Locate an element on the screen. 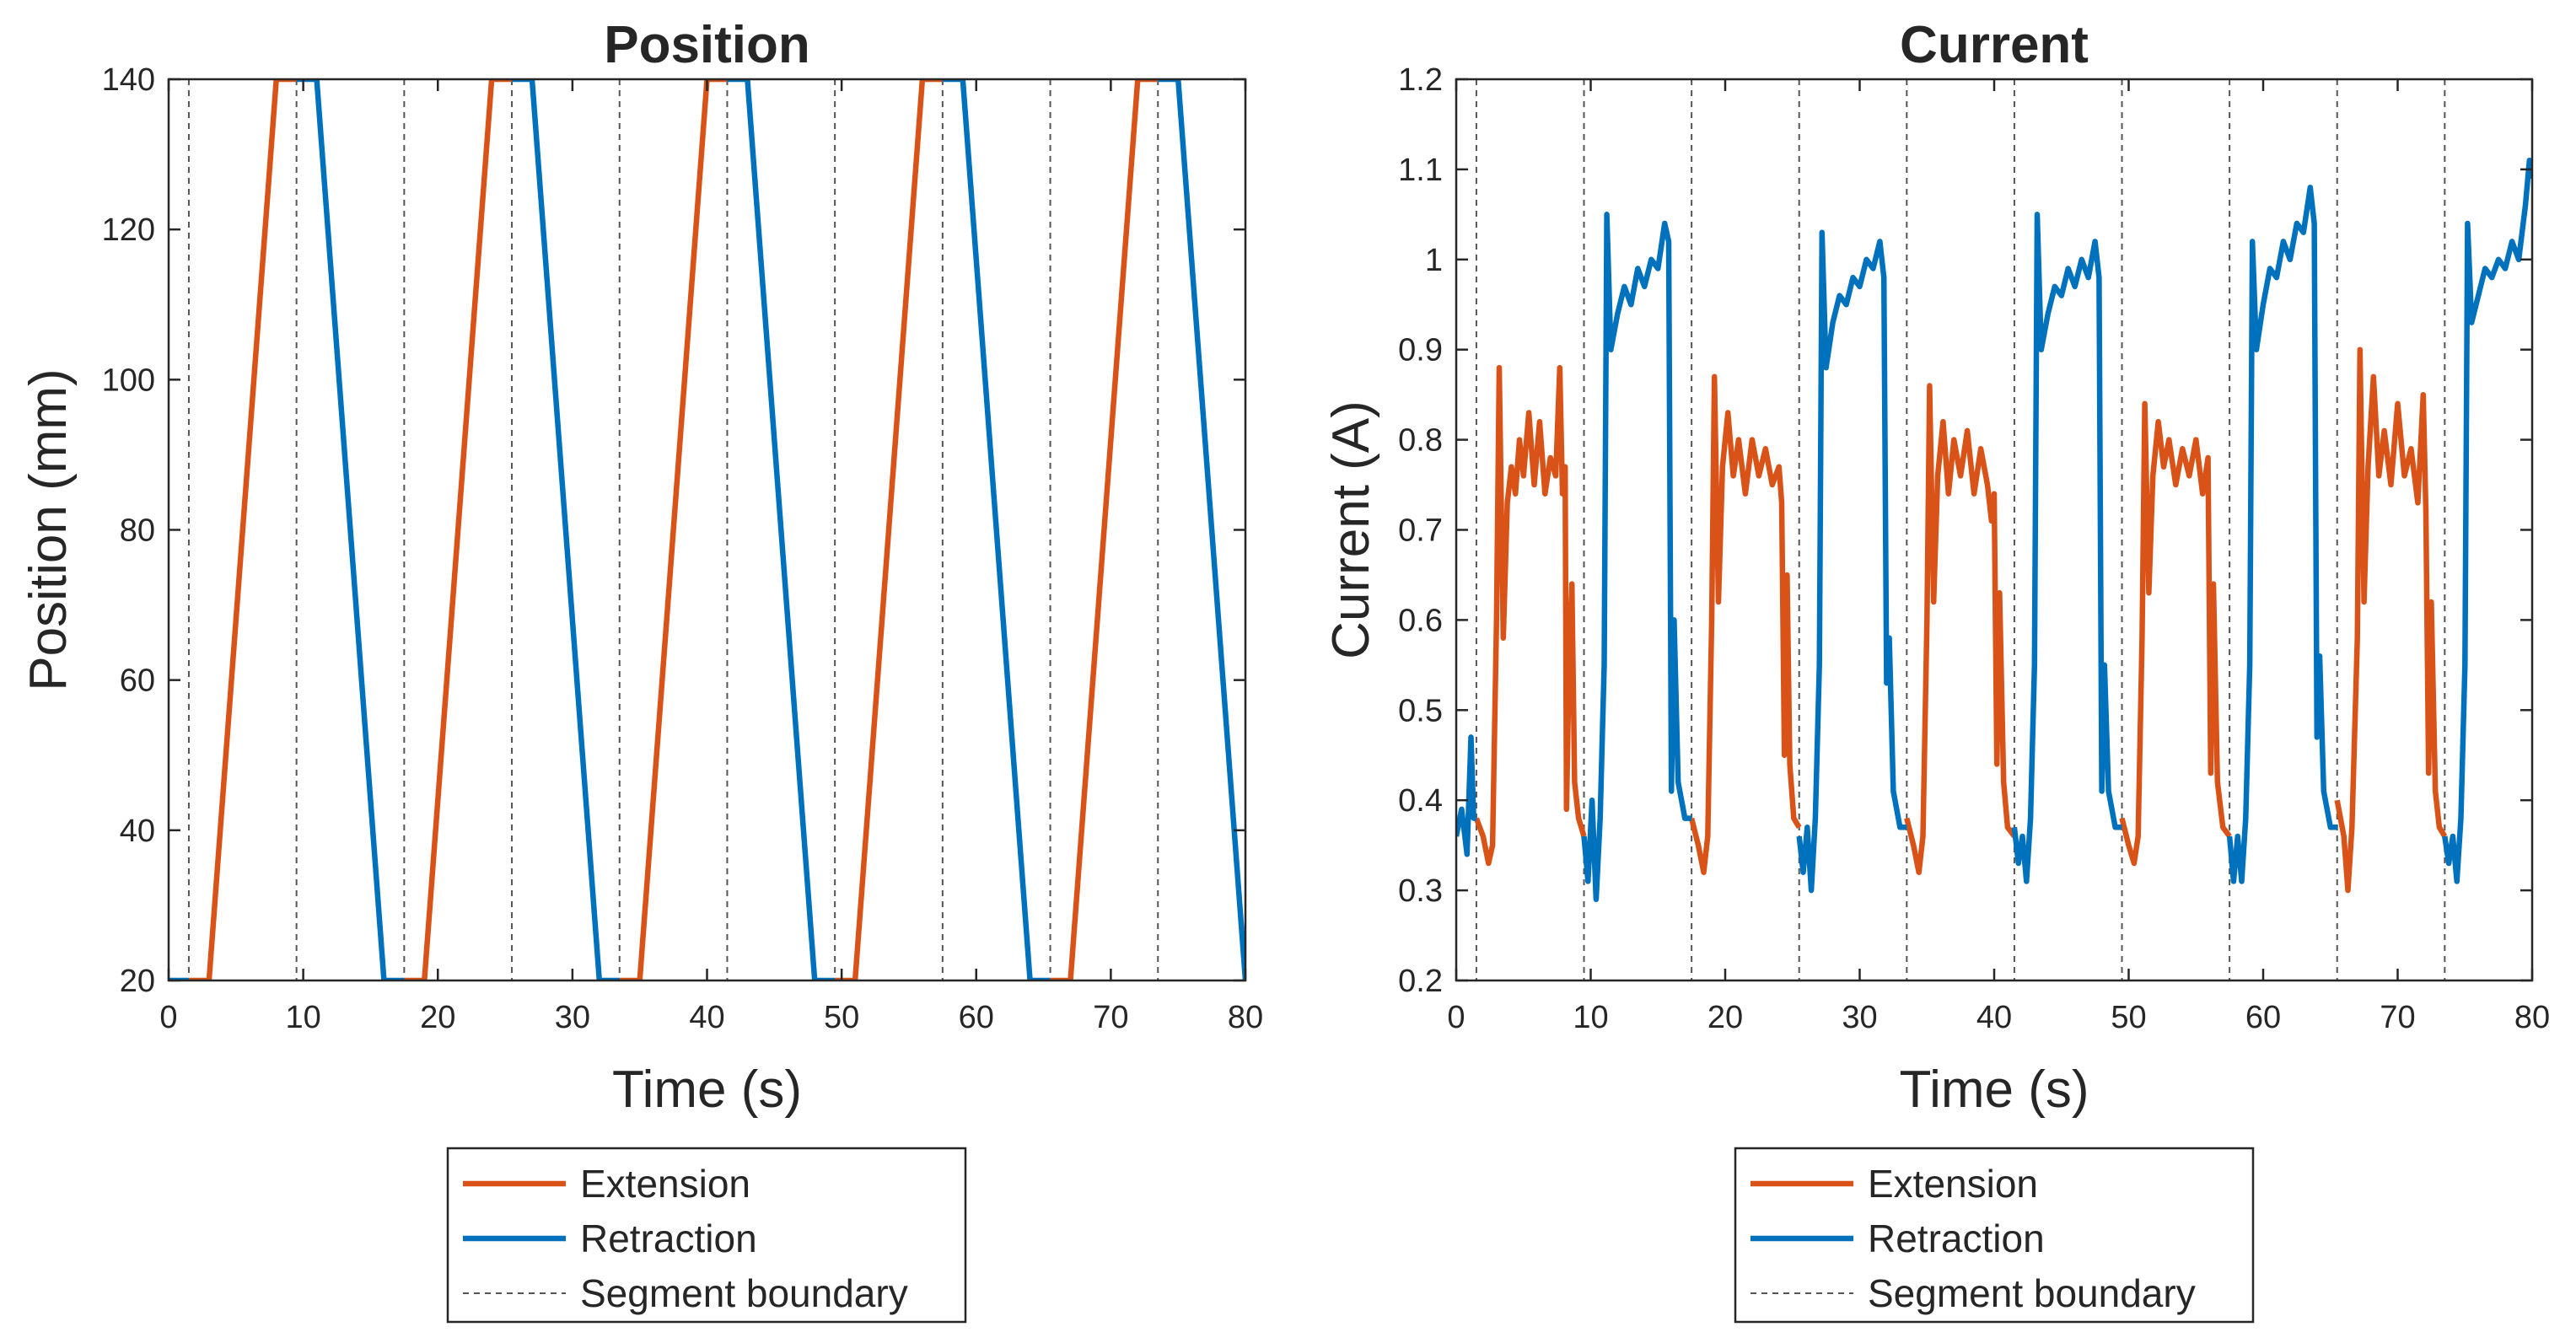  chart-0-y-tick-label-5: 120 is located at coordinates (128, 230).